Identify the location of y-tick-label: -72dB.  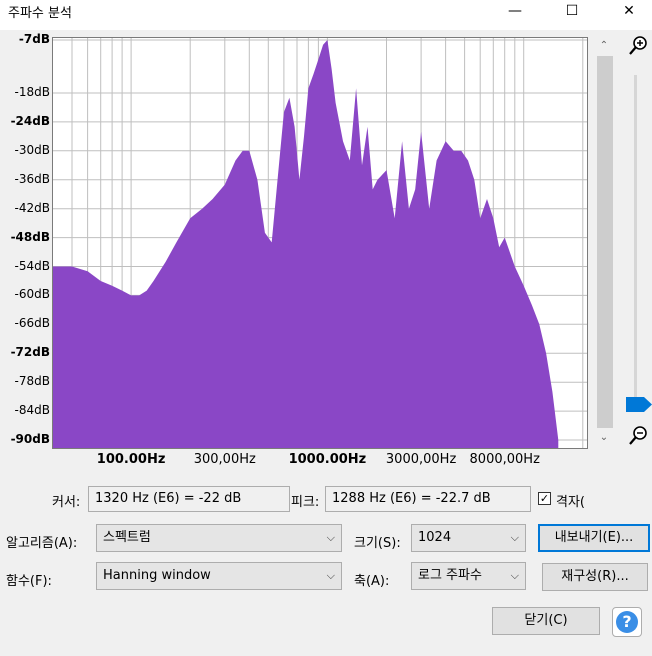
(30, 352).